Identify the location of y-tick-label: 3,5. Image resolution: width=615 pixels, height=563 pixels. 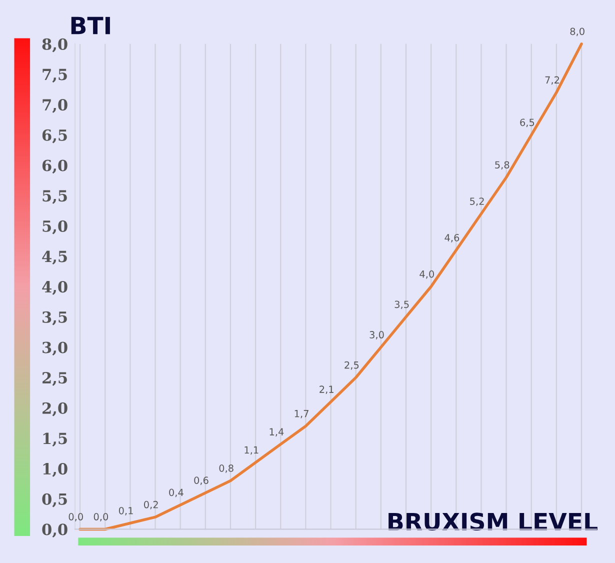
(54, 318).